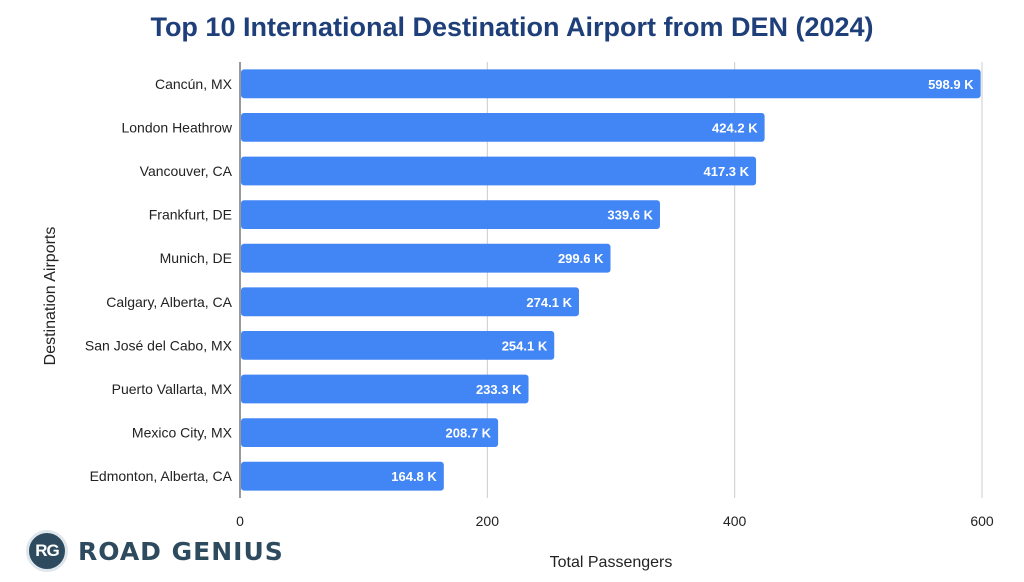 This screenshot has width=1024, height=582. Describe the element at coordinates (161, 476) in the screenshot. I see `category-label: Edmonton, Alberta, CA` at that location.